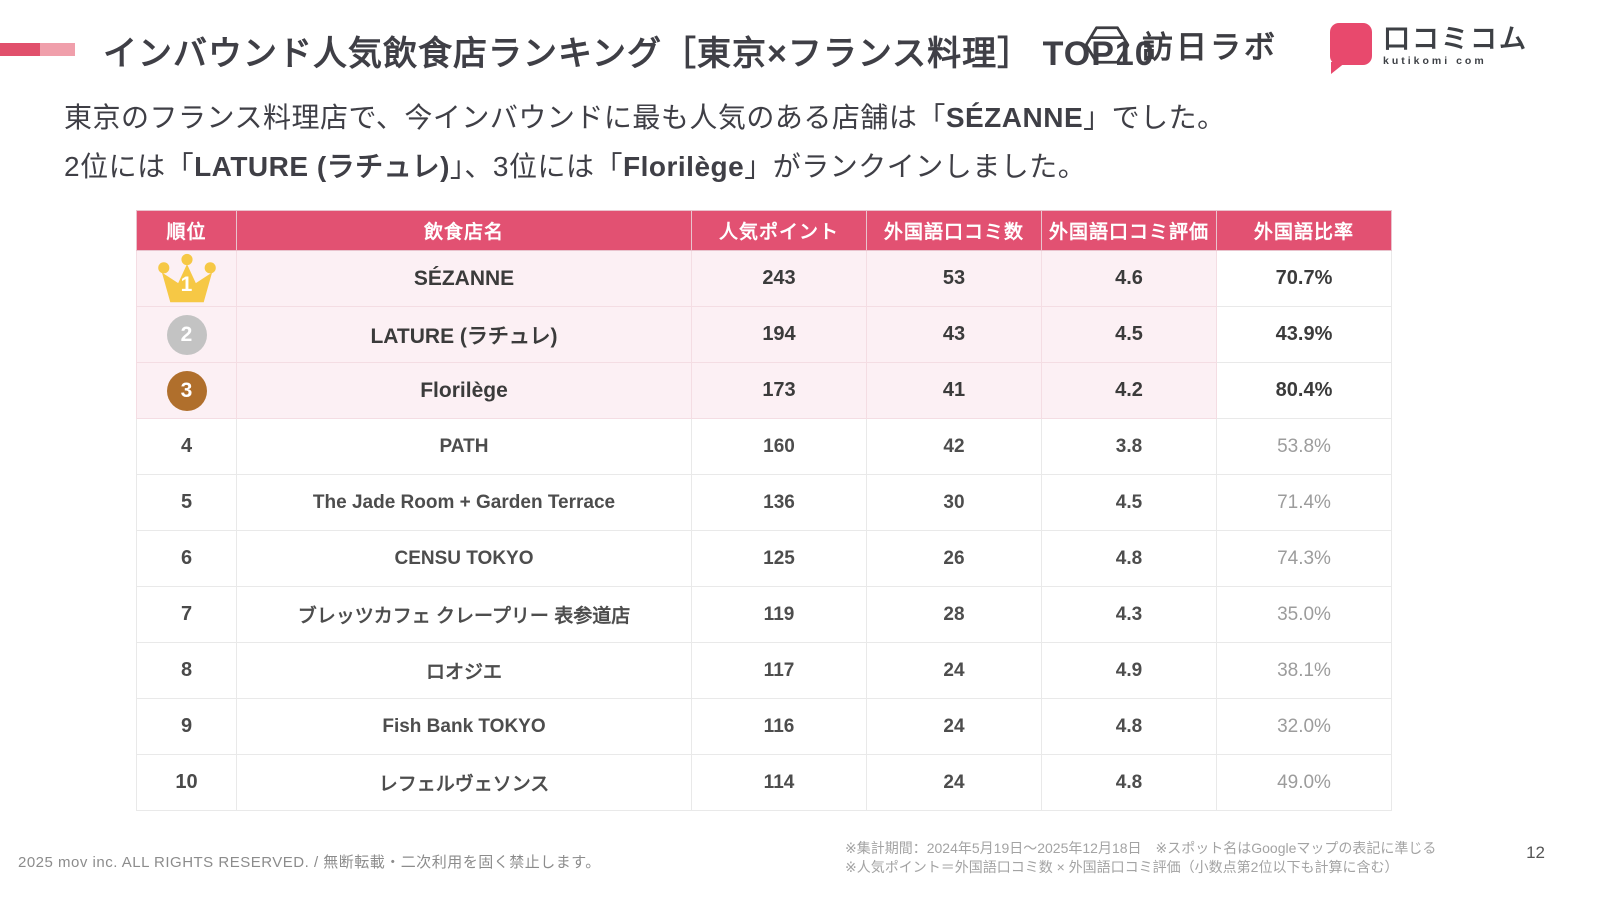 This screenshot has height=900, width=1600. What do you see at coordinates (764, 614) in the screenshot?
I see `table-row: 7 ブレッツカフェ クレープリー 表参道店 119 28 4.3 35.0%` at bounding box center [764, 614].